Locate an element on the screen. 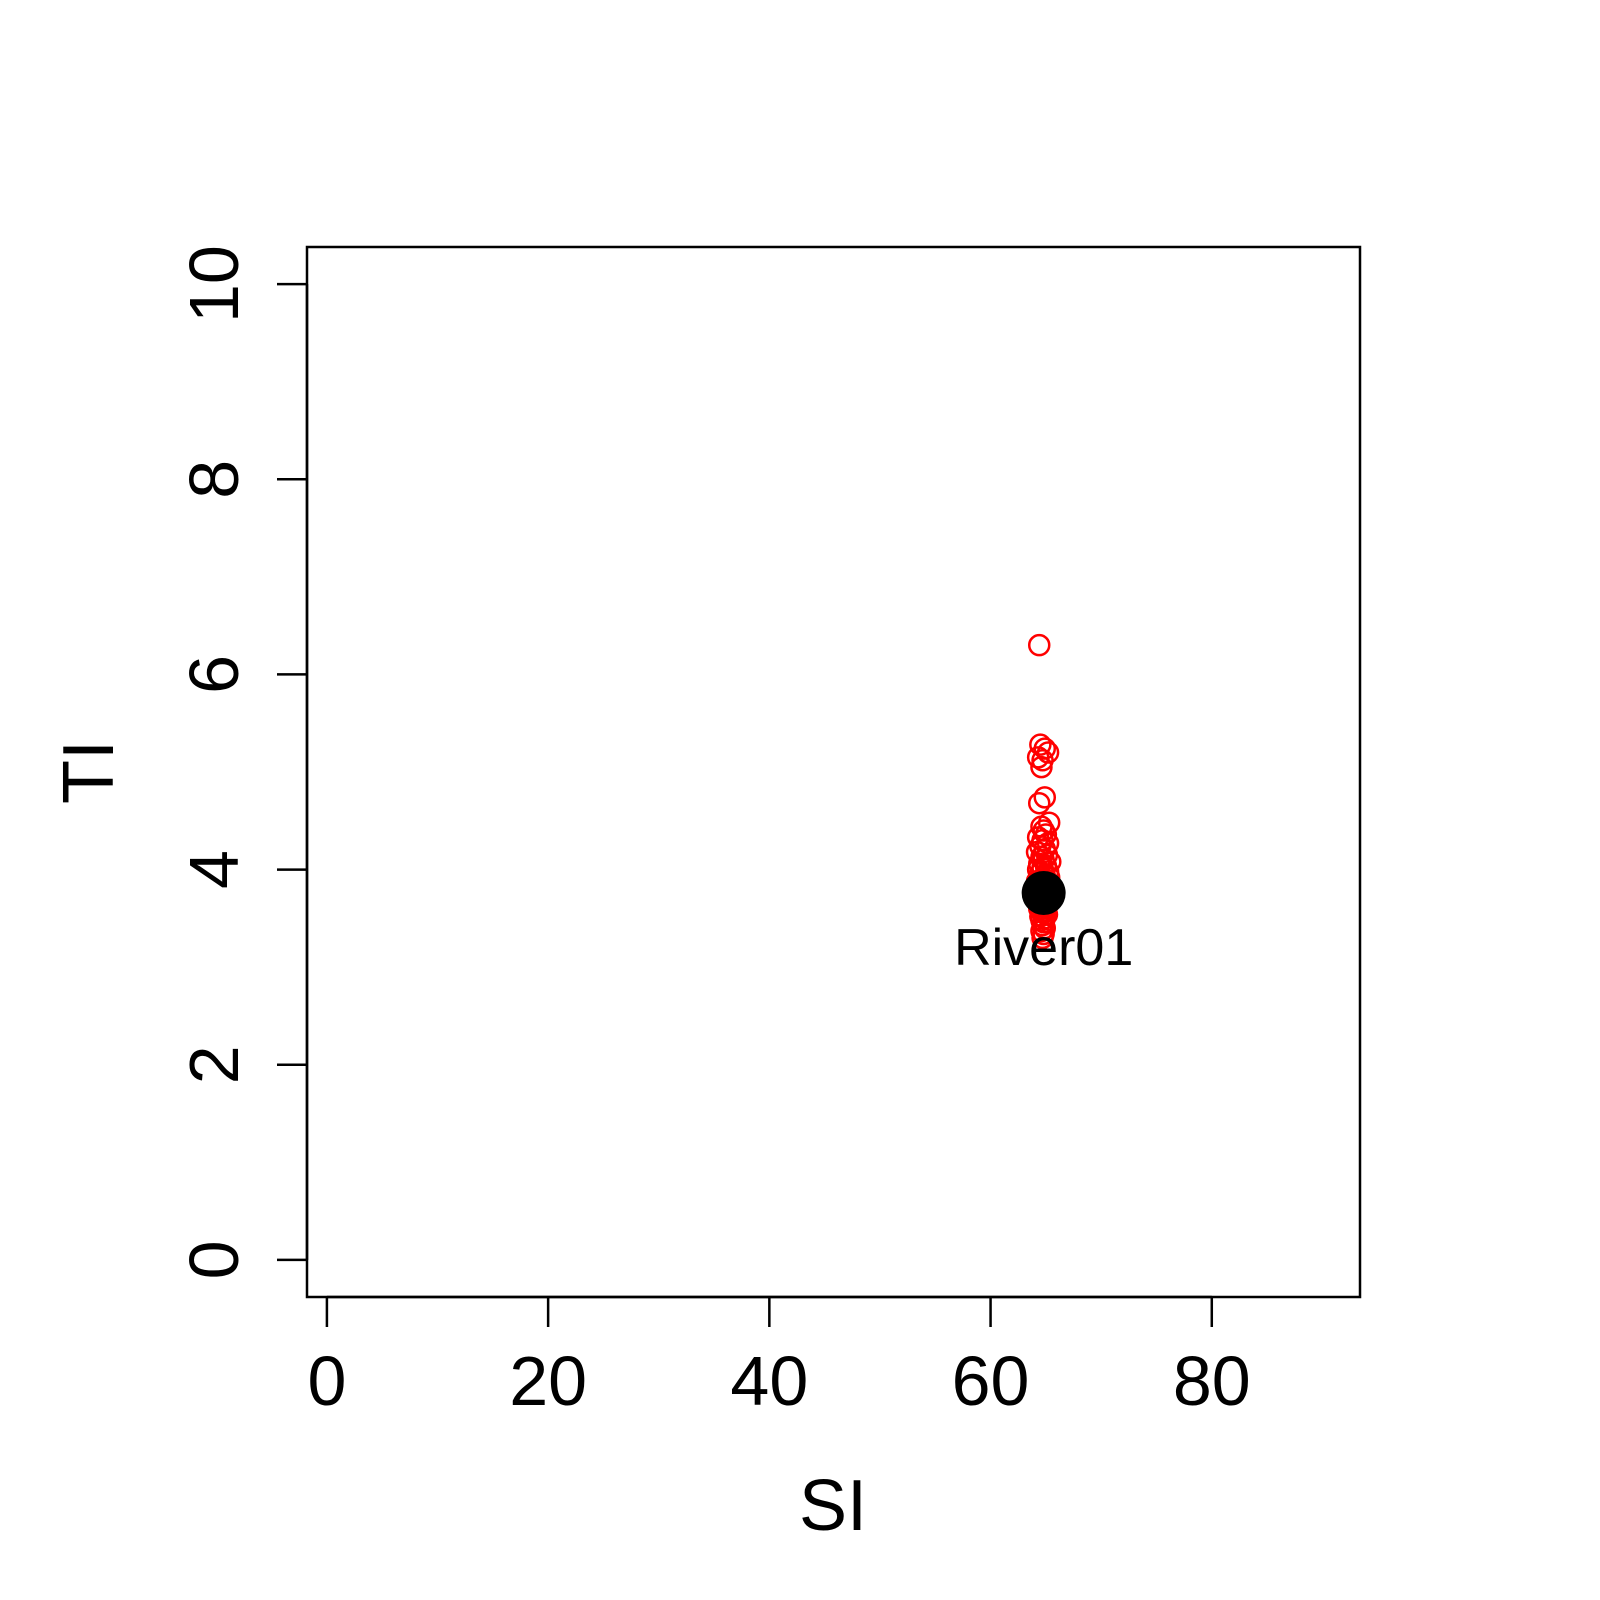 This screenshot has width=1600, height=1600. x-tick-label: 60 is located at coordinates (991, 1381).